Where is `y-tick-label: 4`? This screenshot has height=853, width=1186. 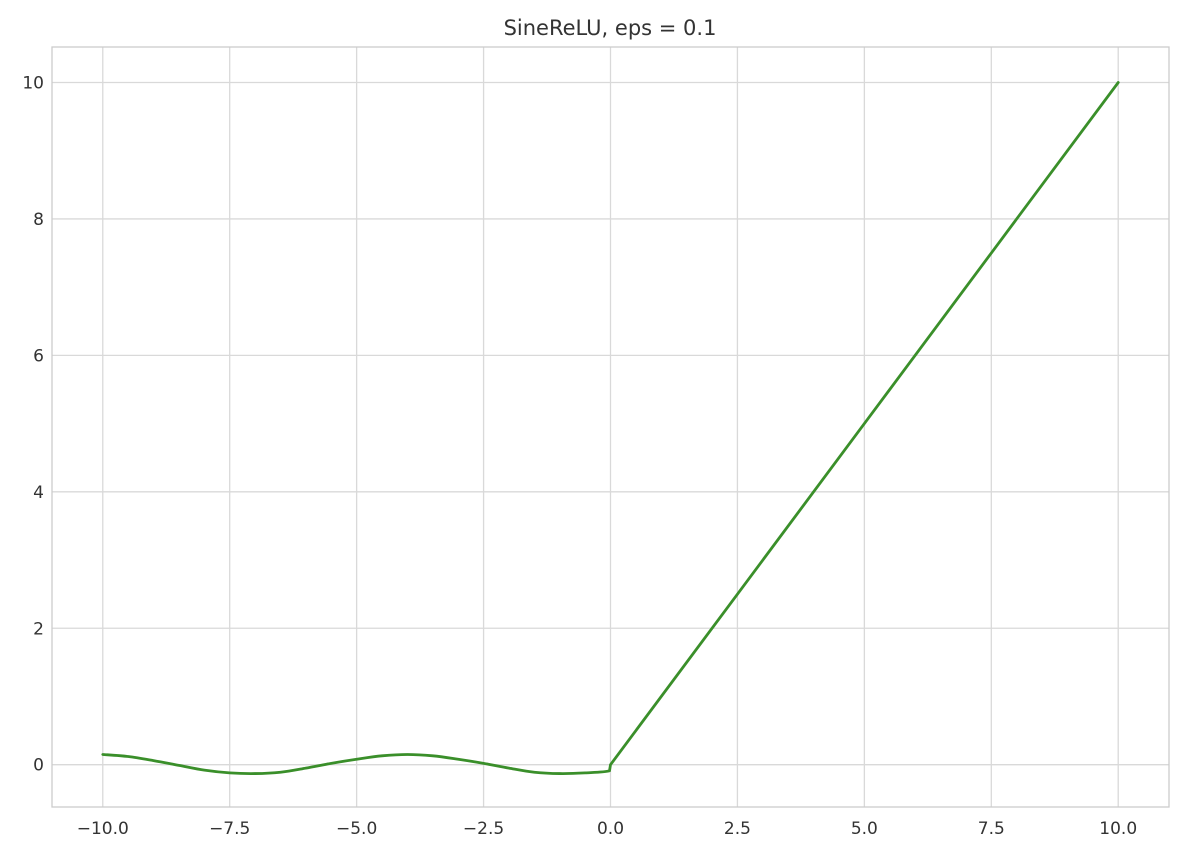
y-tick-label: 4 is located at coordinates (38, 493).